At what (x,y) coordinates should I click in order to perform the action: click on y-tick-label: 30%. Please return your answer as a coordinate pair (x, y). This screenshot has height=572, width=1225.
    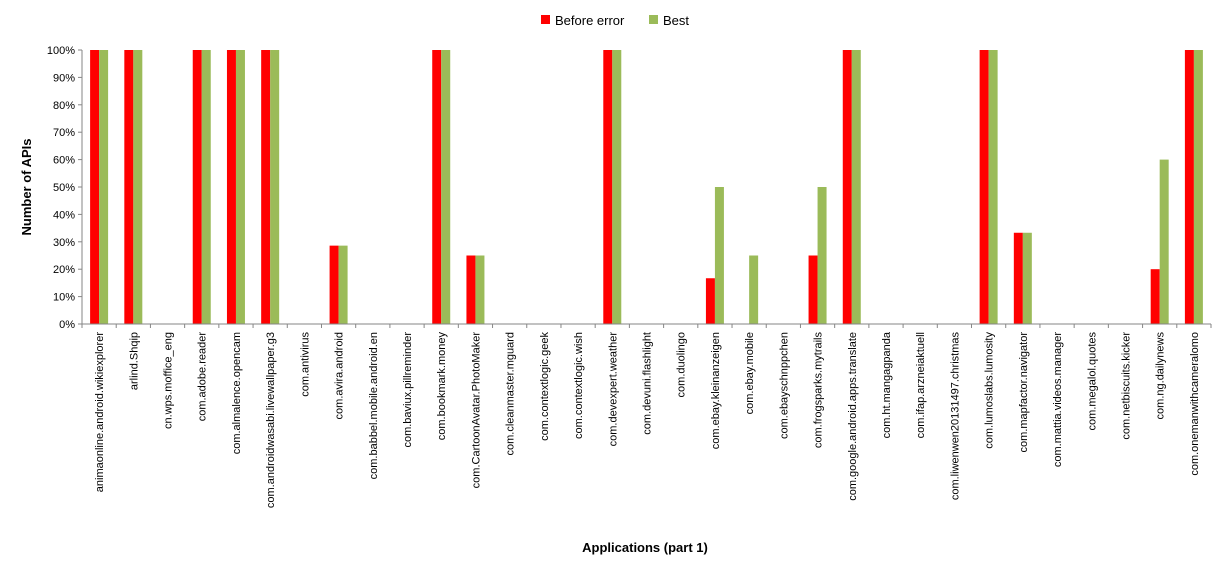
    Looking at the image, I should click on (64, 243).